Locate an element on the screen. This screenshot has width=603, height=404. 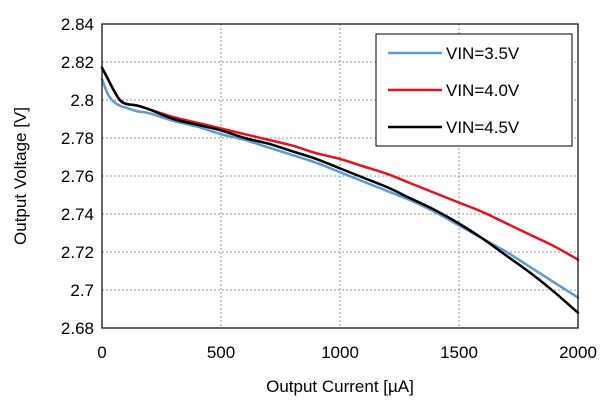
x-tick-label: 1500 is located at coordinates (459, 352).